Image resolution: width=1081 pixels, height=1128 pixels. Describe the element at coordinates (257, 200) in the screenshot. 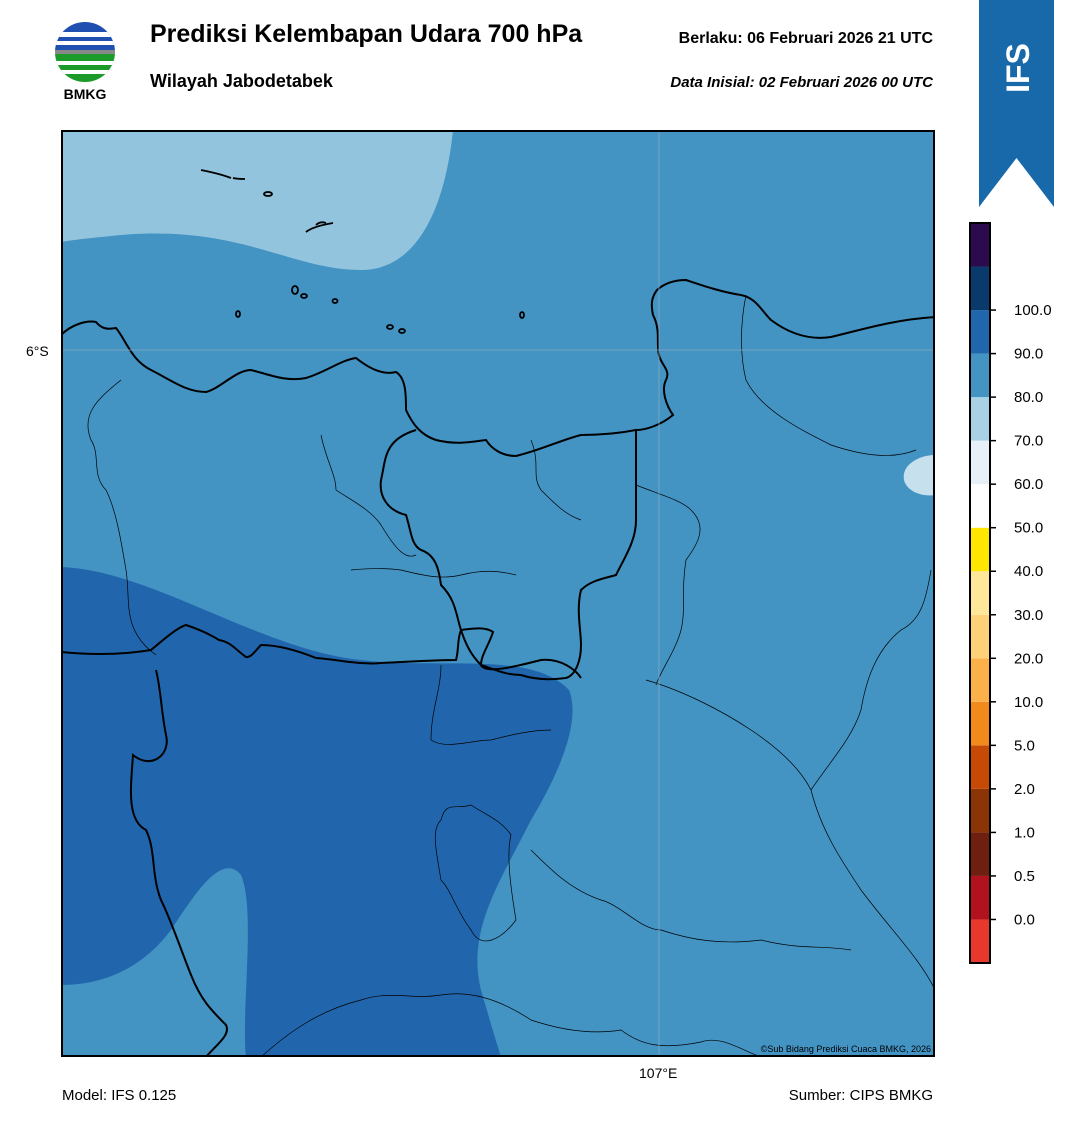

I see `humidity-60-70-zone` at that location.